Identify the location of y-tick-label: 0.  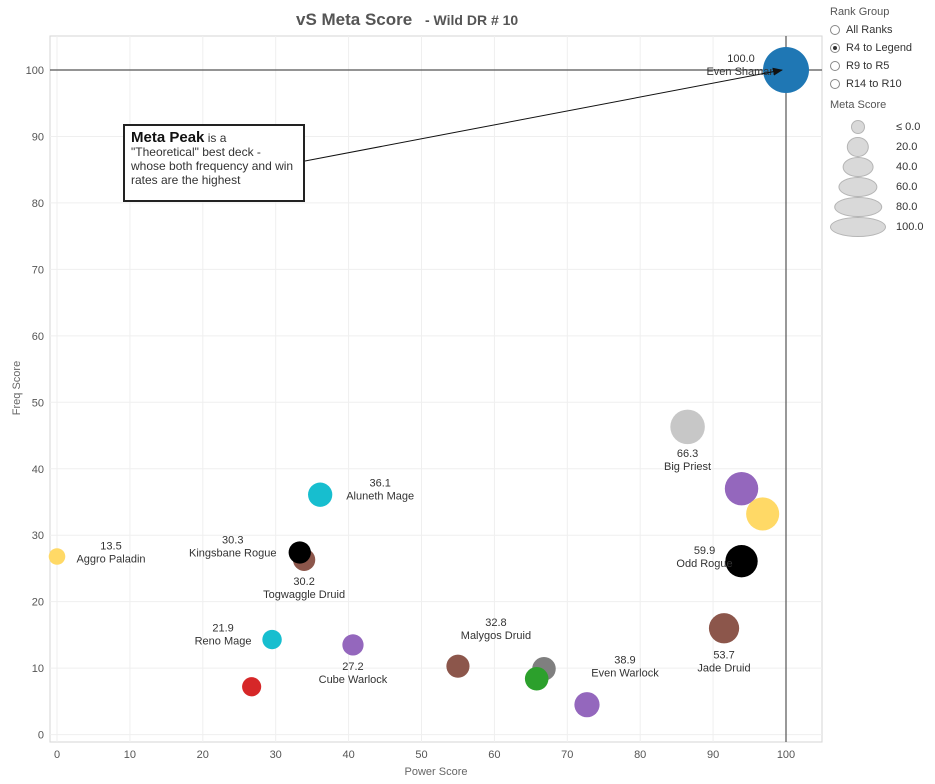
(41, 736).